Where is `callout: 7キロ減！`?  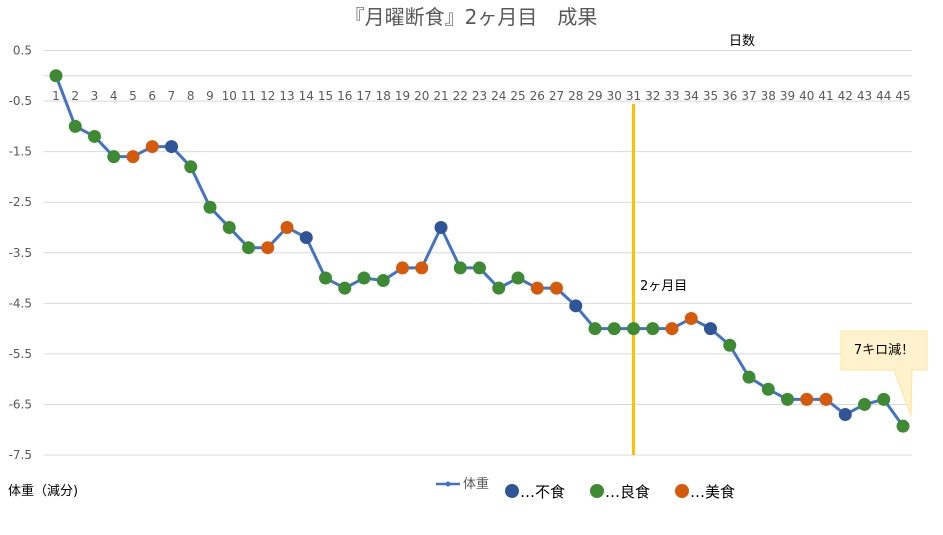 callout: 7キロ減！ is located at coordinates (884, 373).